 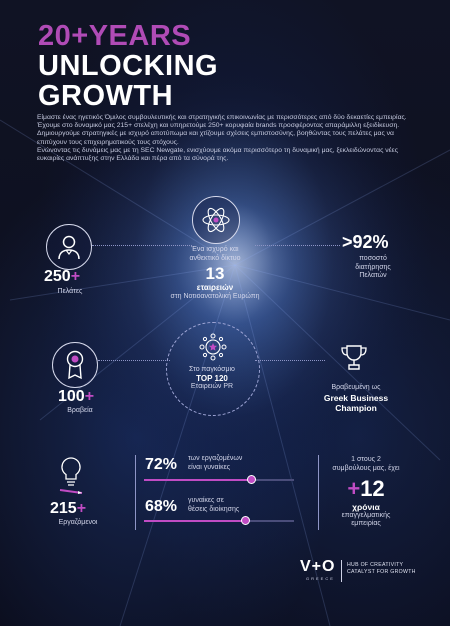 I want to click on women-mgmt-label: γυναίκες σε θέσεις διοίκησης, so click(x=214, y=505).